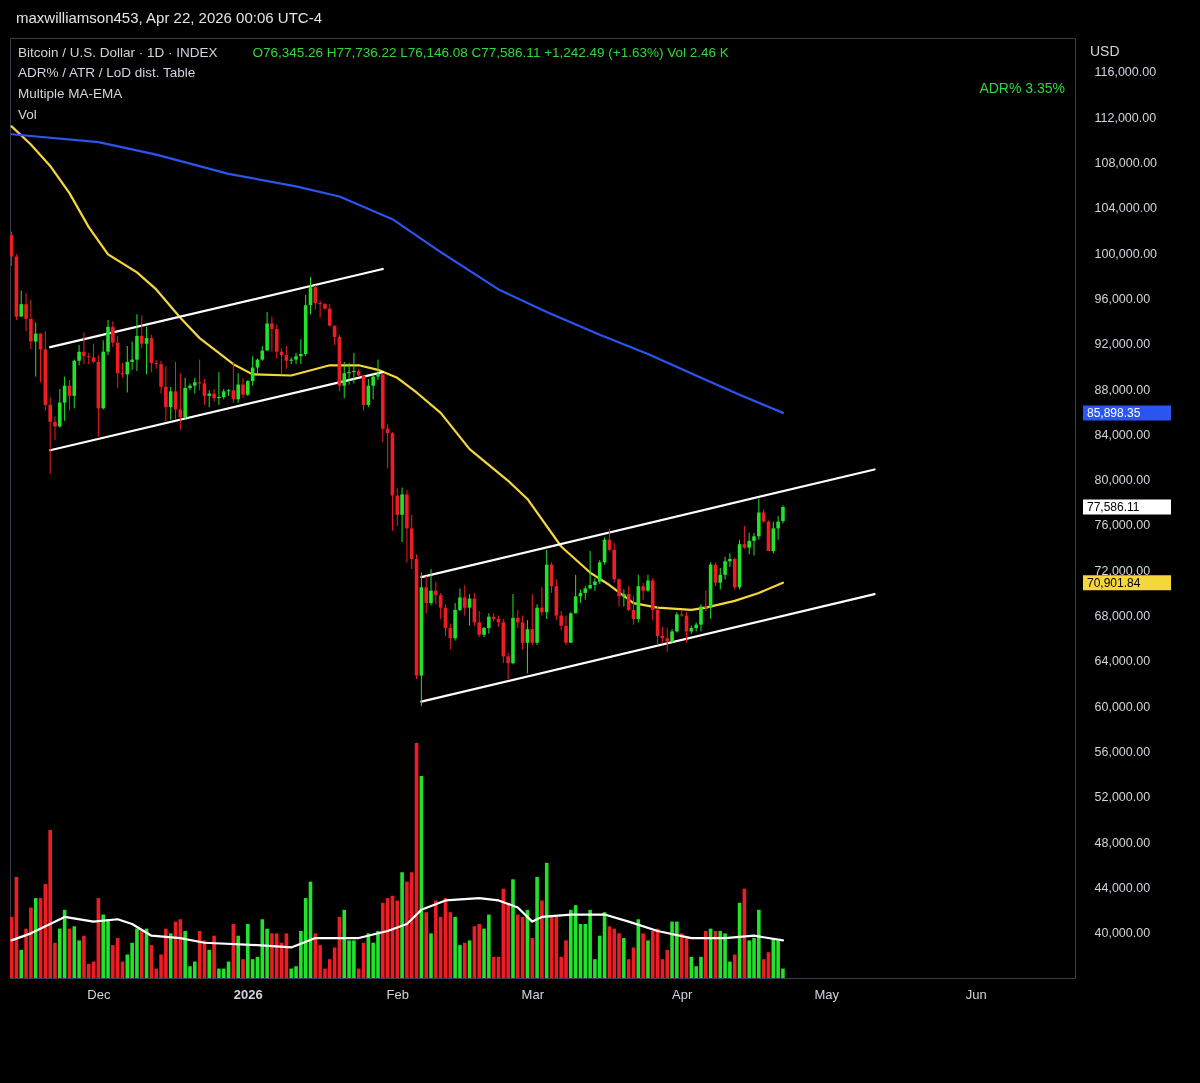 This screenshot has width=1200, height=1083. I want to click on annotation: Vol, so click(27, 114).